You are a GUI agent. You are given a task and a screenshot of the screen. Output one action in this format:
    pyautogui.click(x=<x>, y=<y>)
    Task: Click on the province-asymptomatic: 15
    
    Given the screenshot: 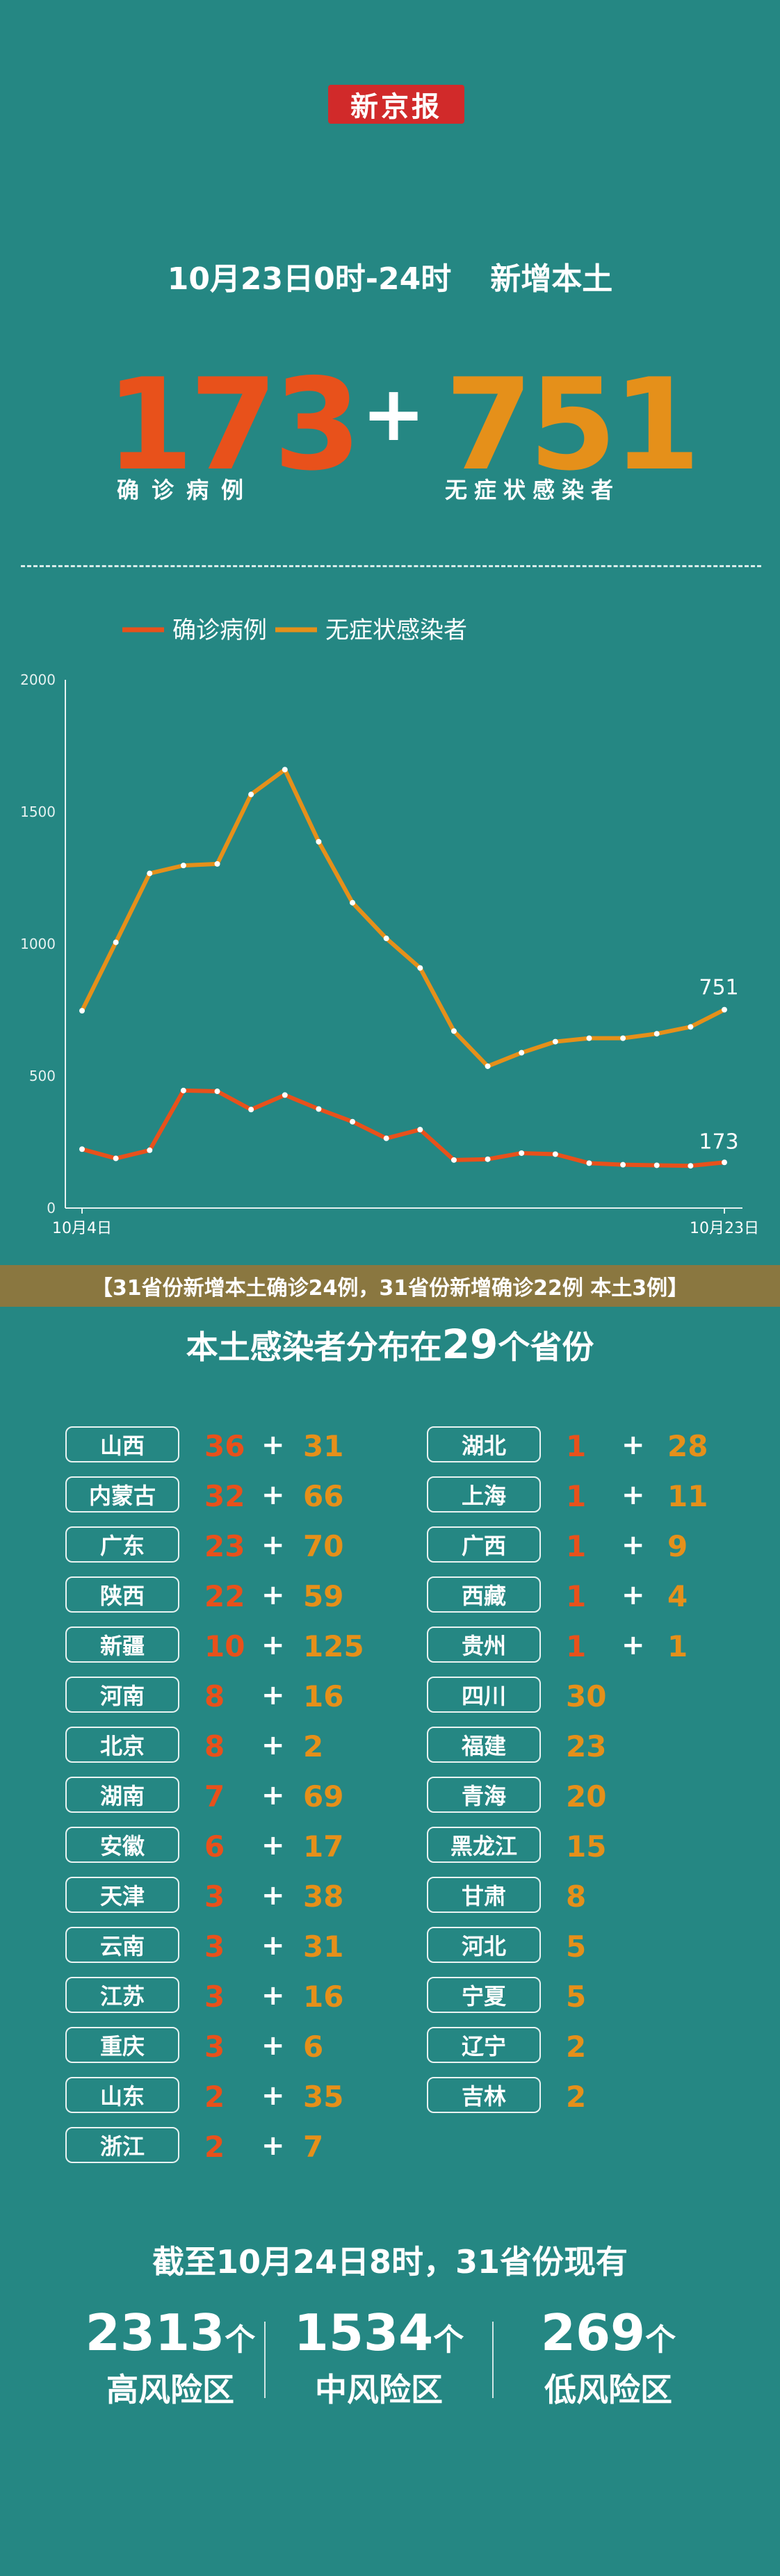 What is the action you would take?
    pyautogui.click(x=586, y=1846)
    